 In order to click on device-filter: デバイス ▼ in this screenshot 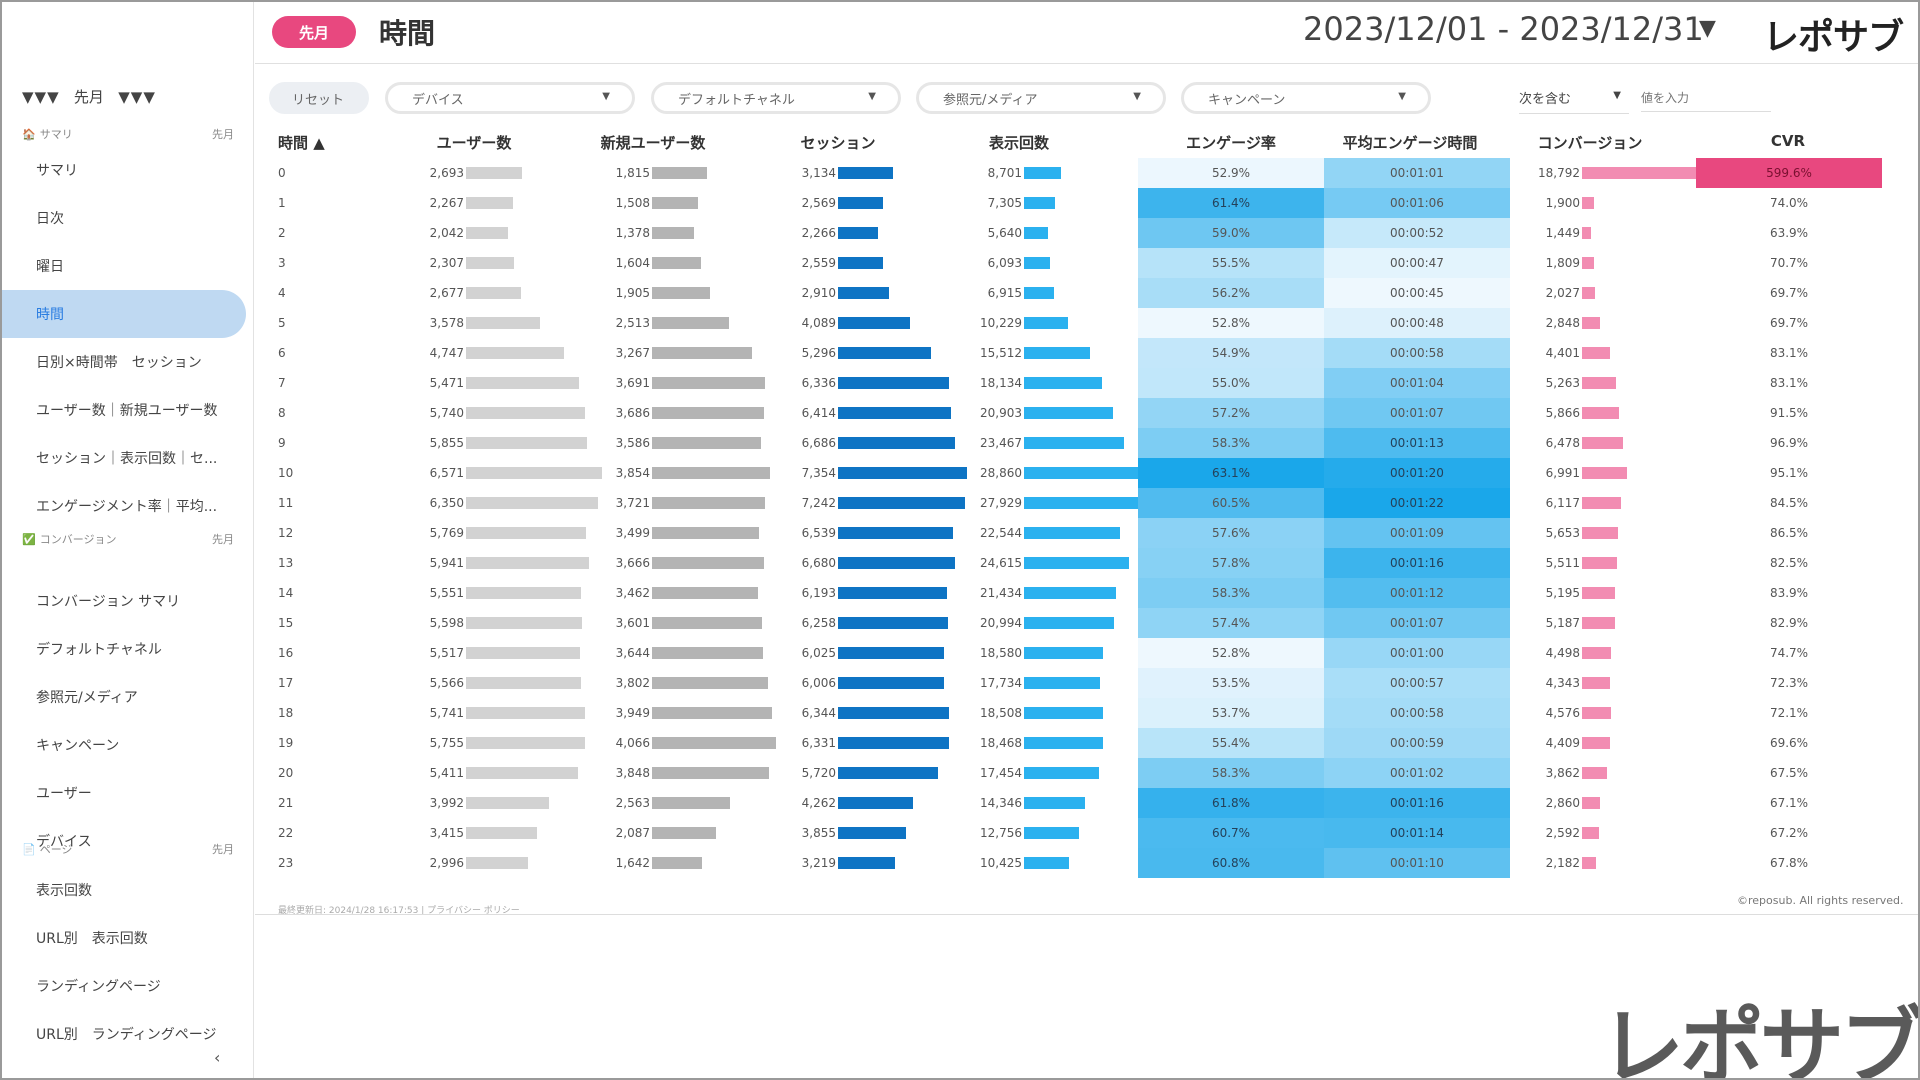, I will do `click(510, 98)`.